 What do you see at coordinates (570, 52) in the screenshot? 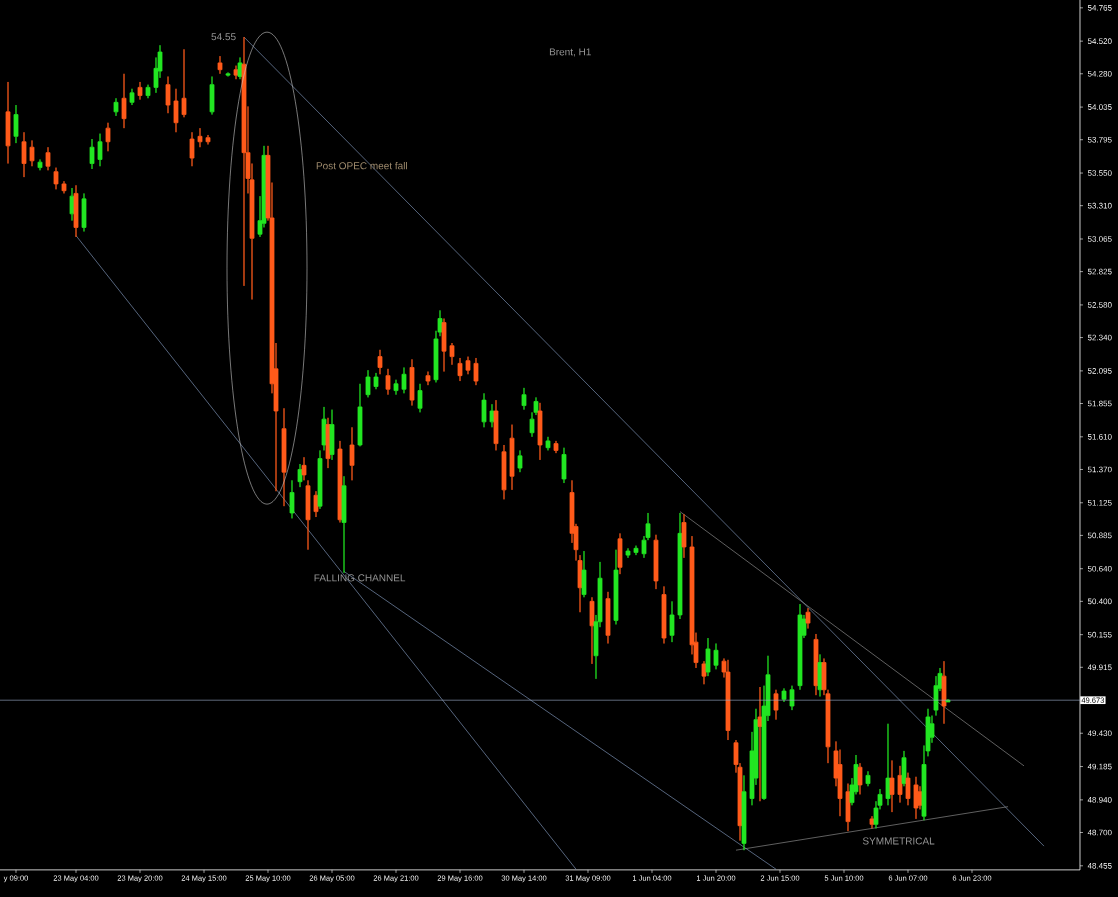
I see `text: Brent, H1` at bounding box center [570, 52].